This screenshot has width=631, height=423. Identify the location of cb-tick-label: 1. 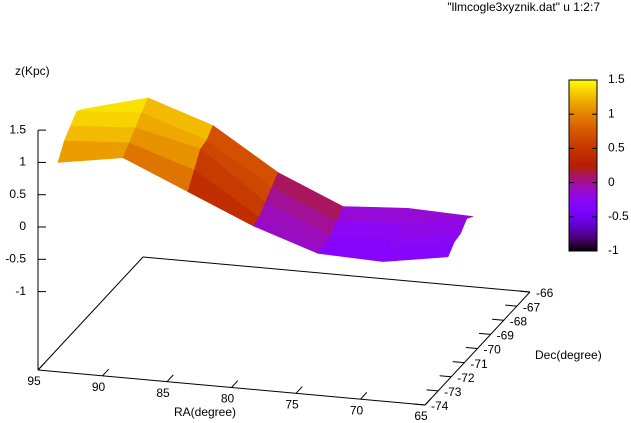
(611, 113).